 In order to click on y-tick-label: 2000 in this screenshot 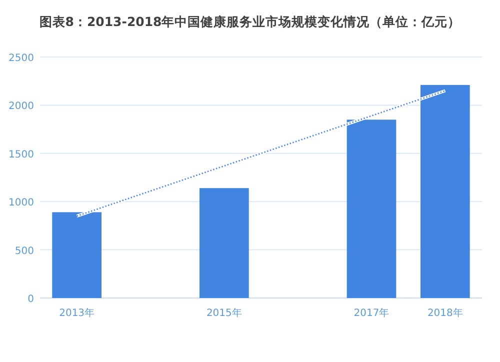, I will do `click(21, 106)`.